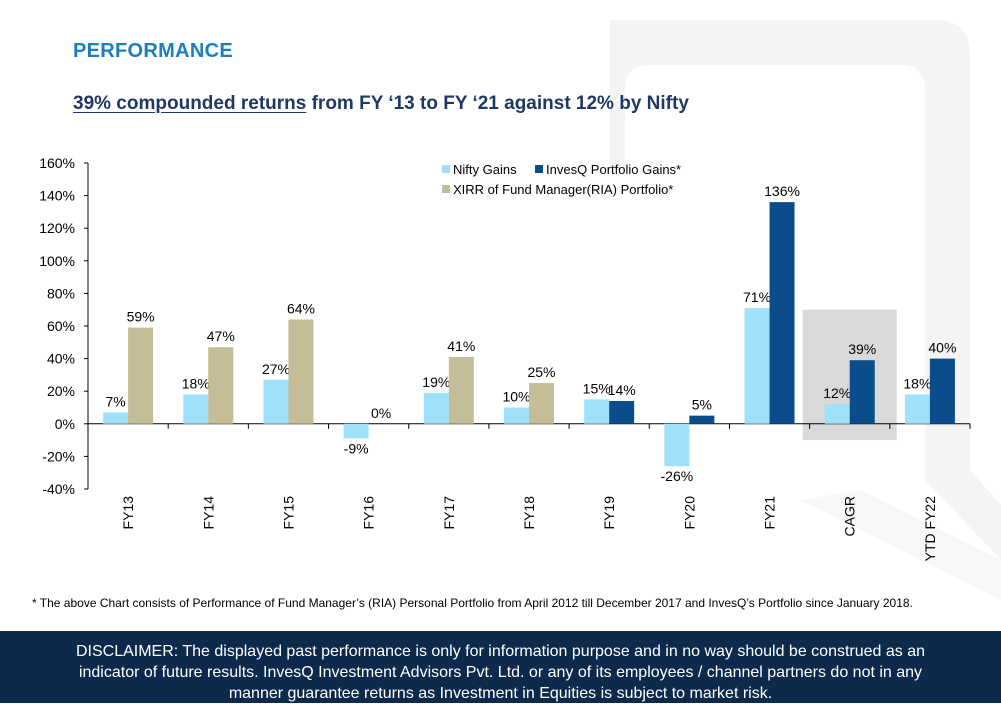  I want to click on x-category-label: FY14, so click(208, 513).